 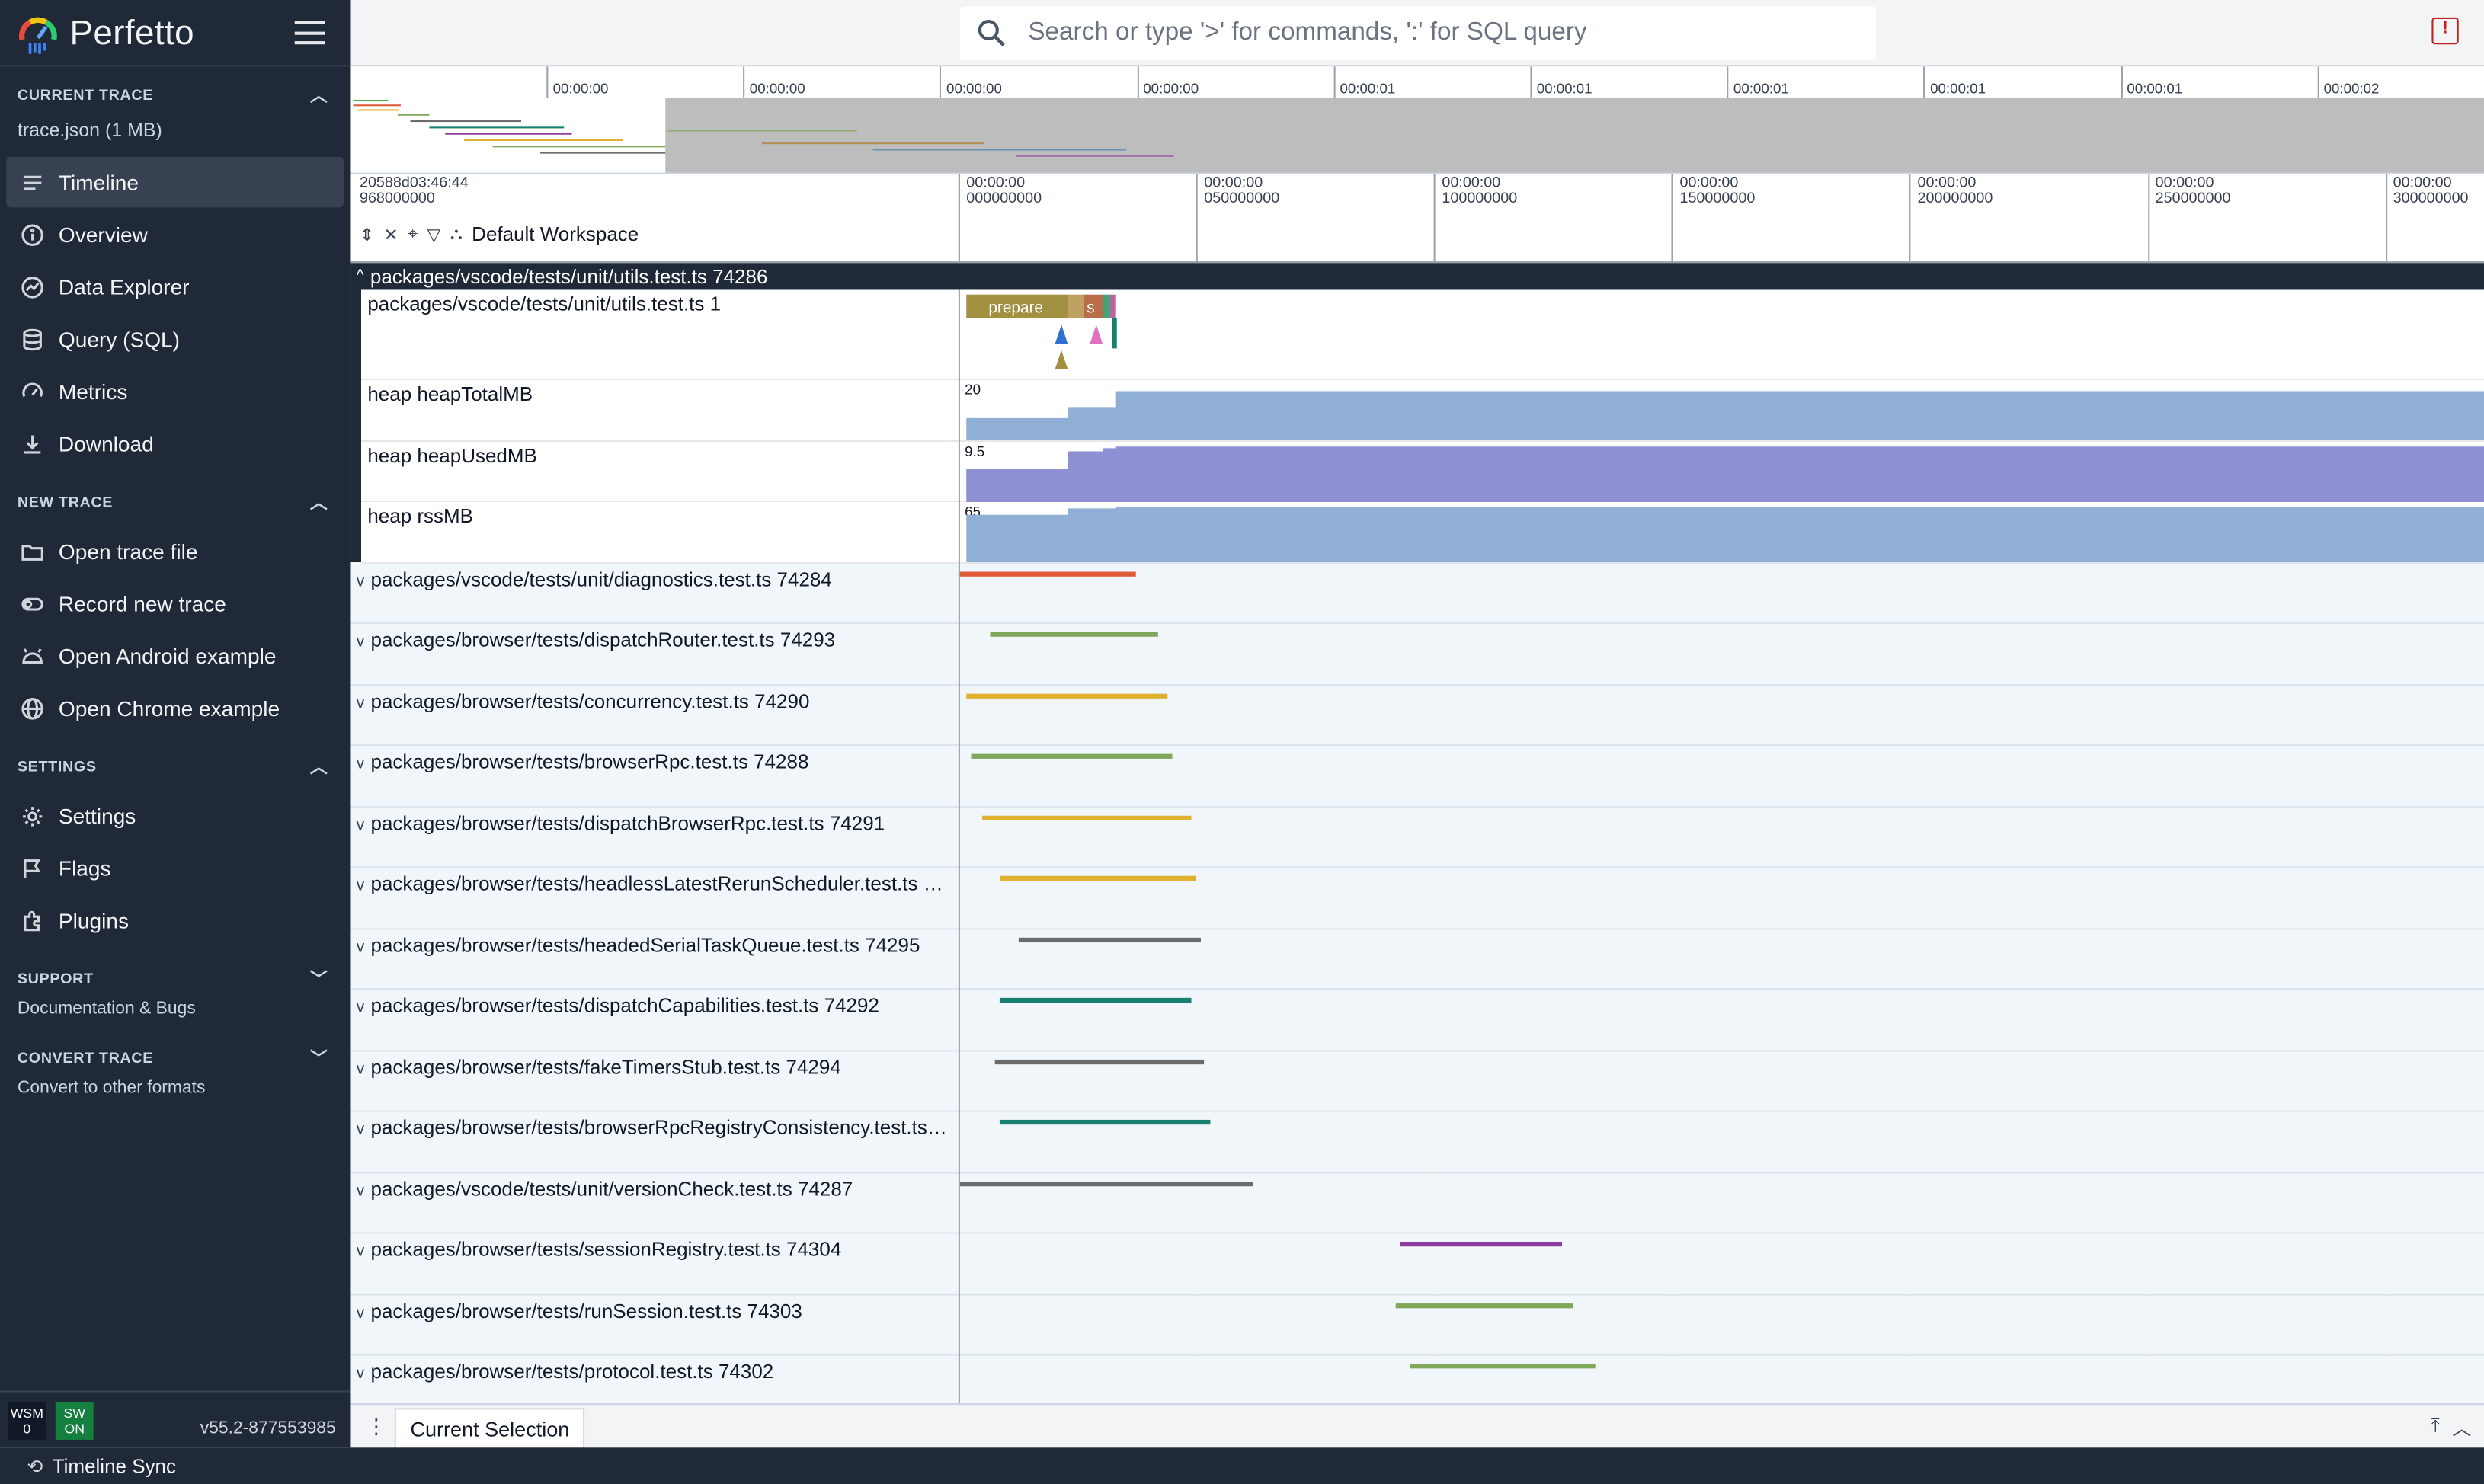 I want to click on chevron-up-icon: ^, so click(x=360, y=276).